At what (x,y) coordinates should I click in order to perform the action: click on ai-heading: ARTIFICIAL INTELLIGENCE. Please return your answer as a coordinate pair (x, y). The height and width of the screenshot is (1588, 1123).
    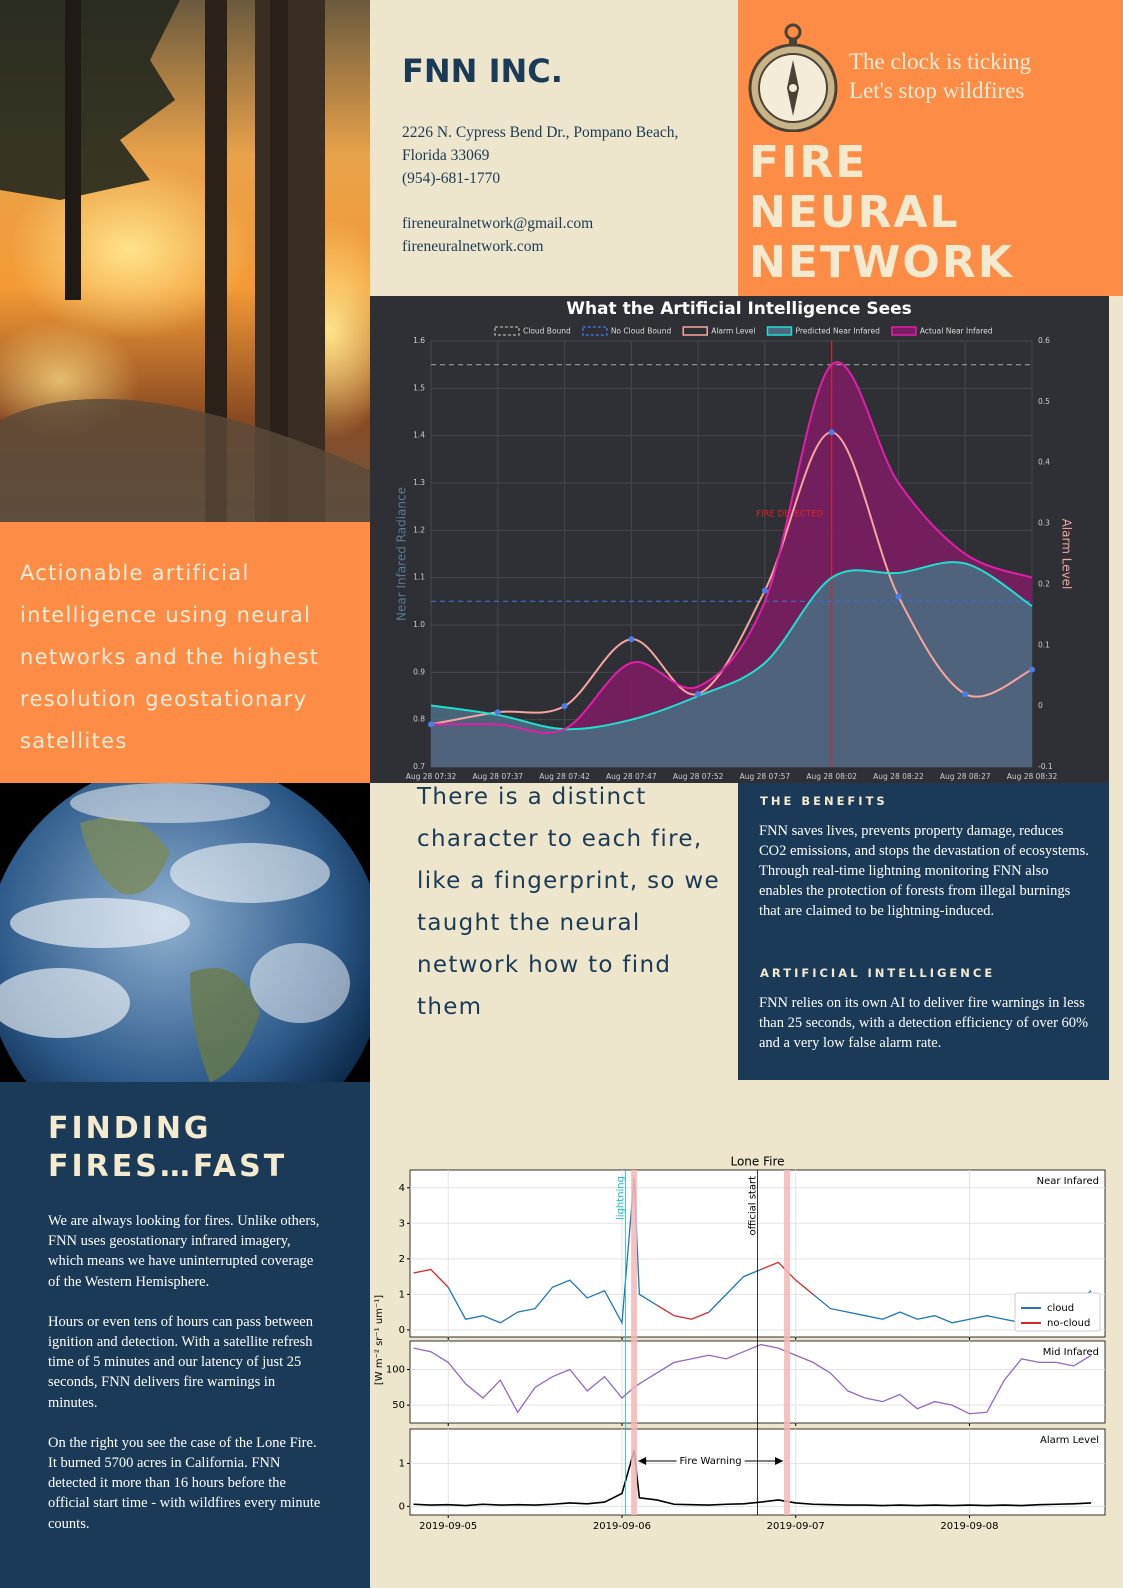
    Looking at the image, I should click on (878, 973).